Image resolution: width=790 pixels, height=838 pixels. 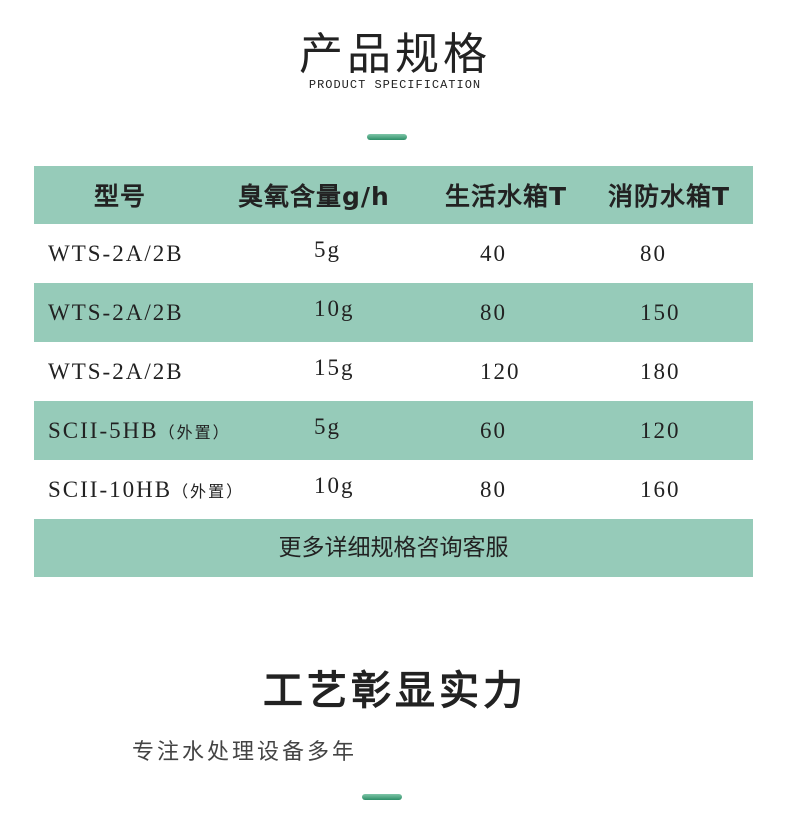 I want to click on more-specs-contact: 更多详细规格咨询客服, so click(x=393, y=548).